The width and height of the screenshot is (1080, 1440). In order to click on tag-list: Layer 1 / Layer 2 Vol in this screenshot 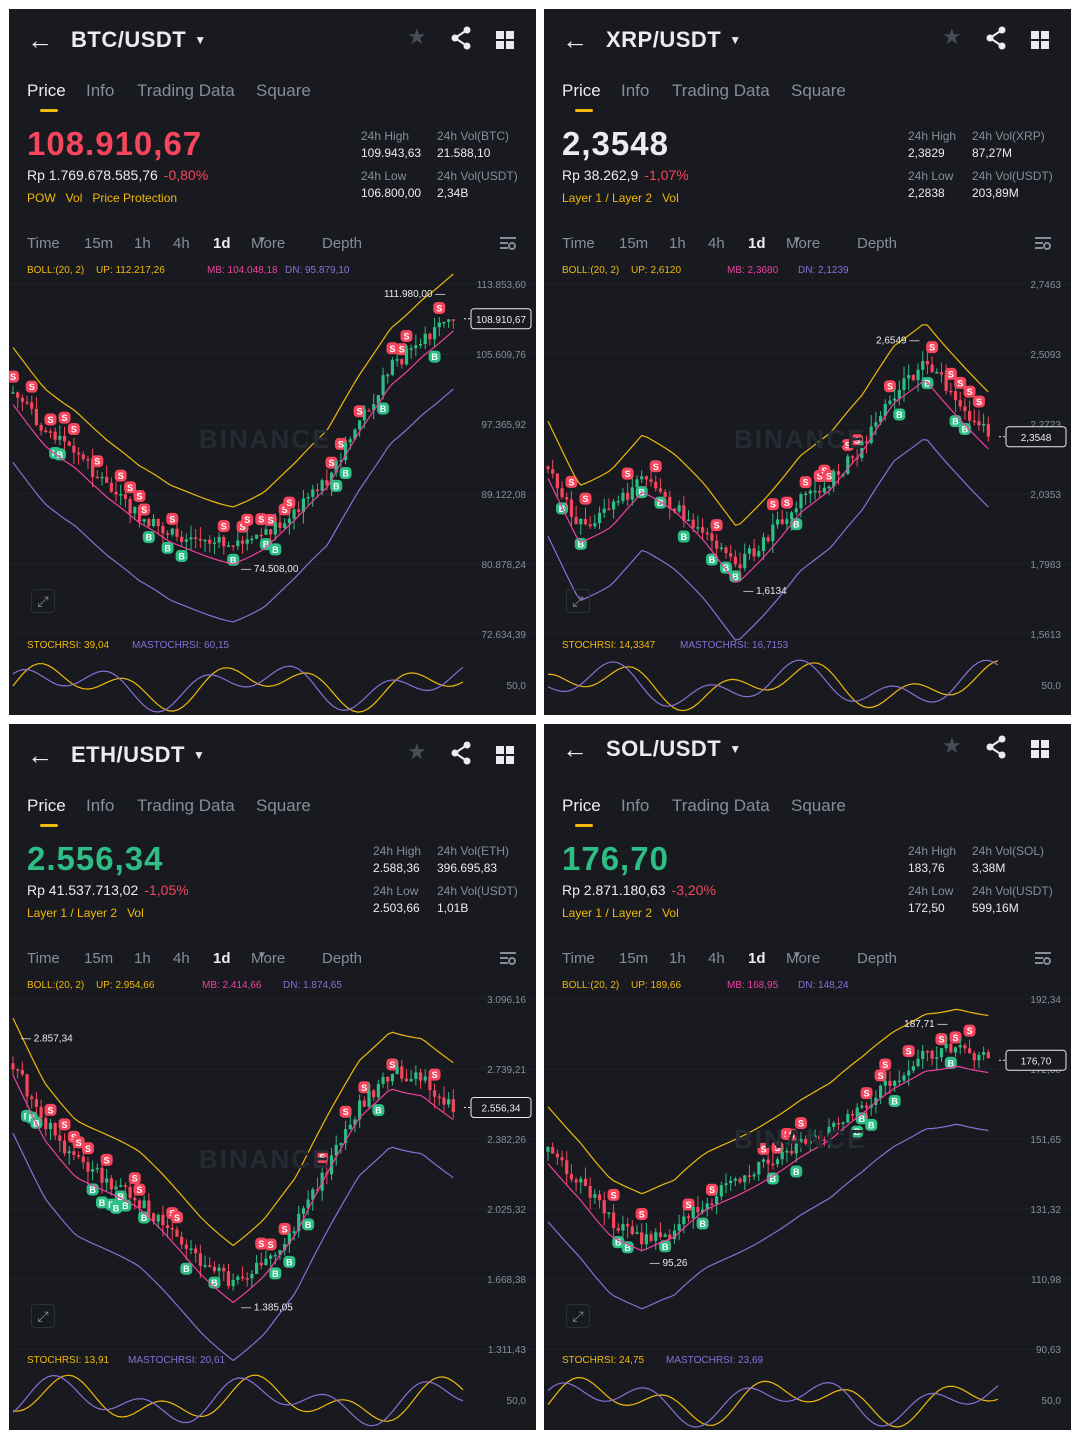, I will do `click(90, 913)`.